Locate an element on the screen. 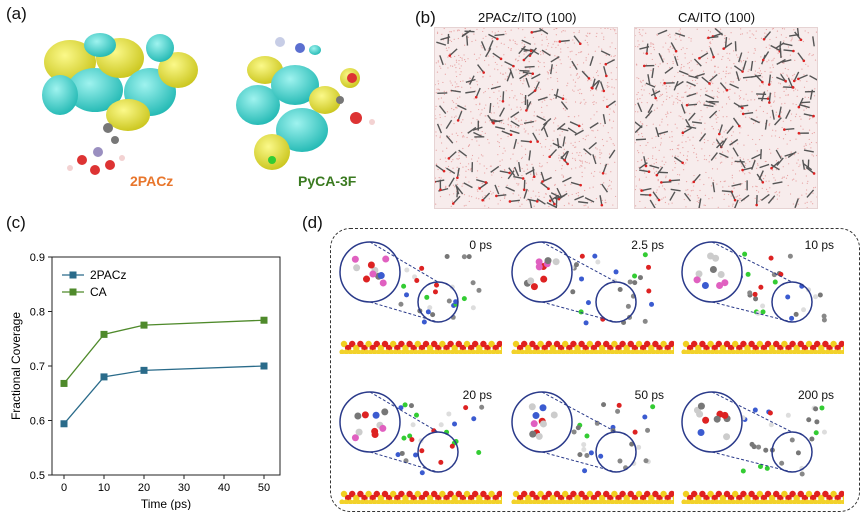  snapshot-cell: 10 ps is located at coordinates (760, 292).